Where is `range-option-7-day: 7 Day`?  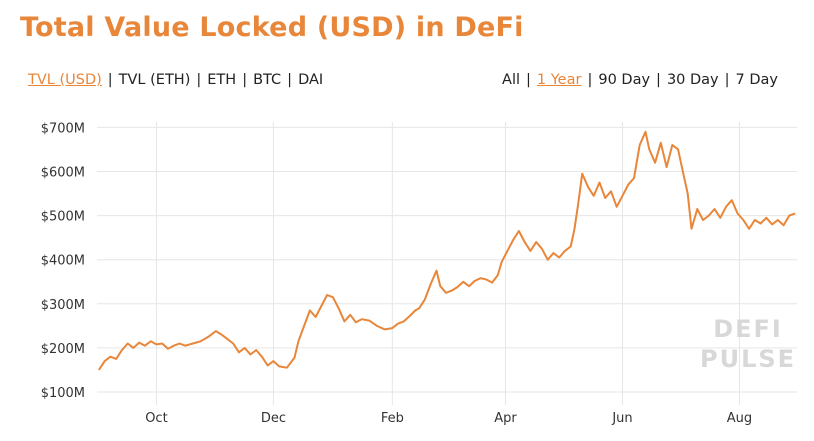 range-option-7-day: 7 Day is located at coordinates (756, 80).